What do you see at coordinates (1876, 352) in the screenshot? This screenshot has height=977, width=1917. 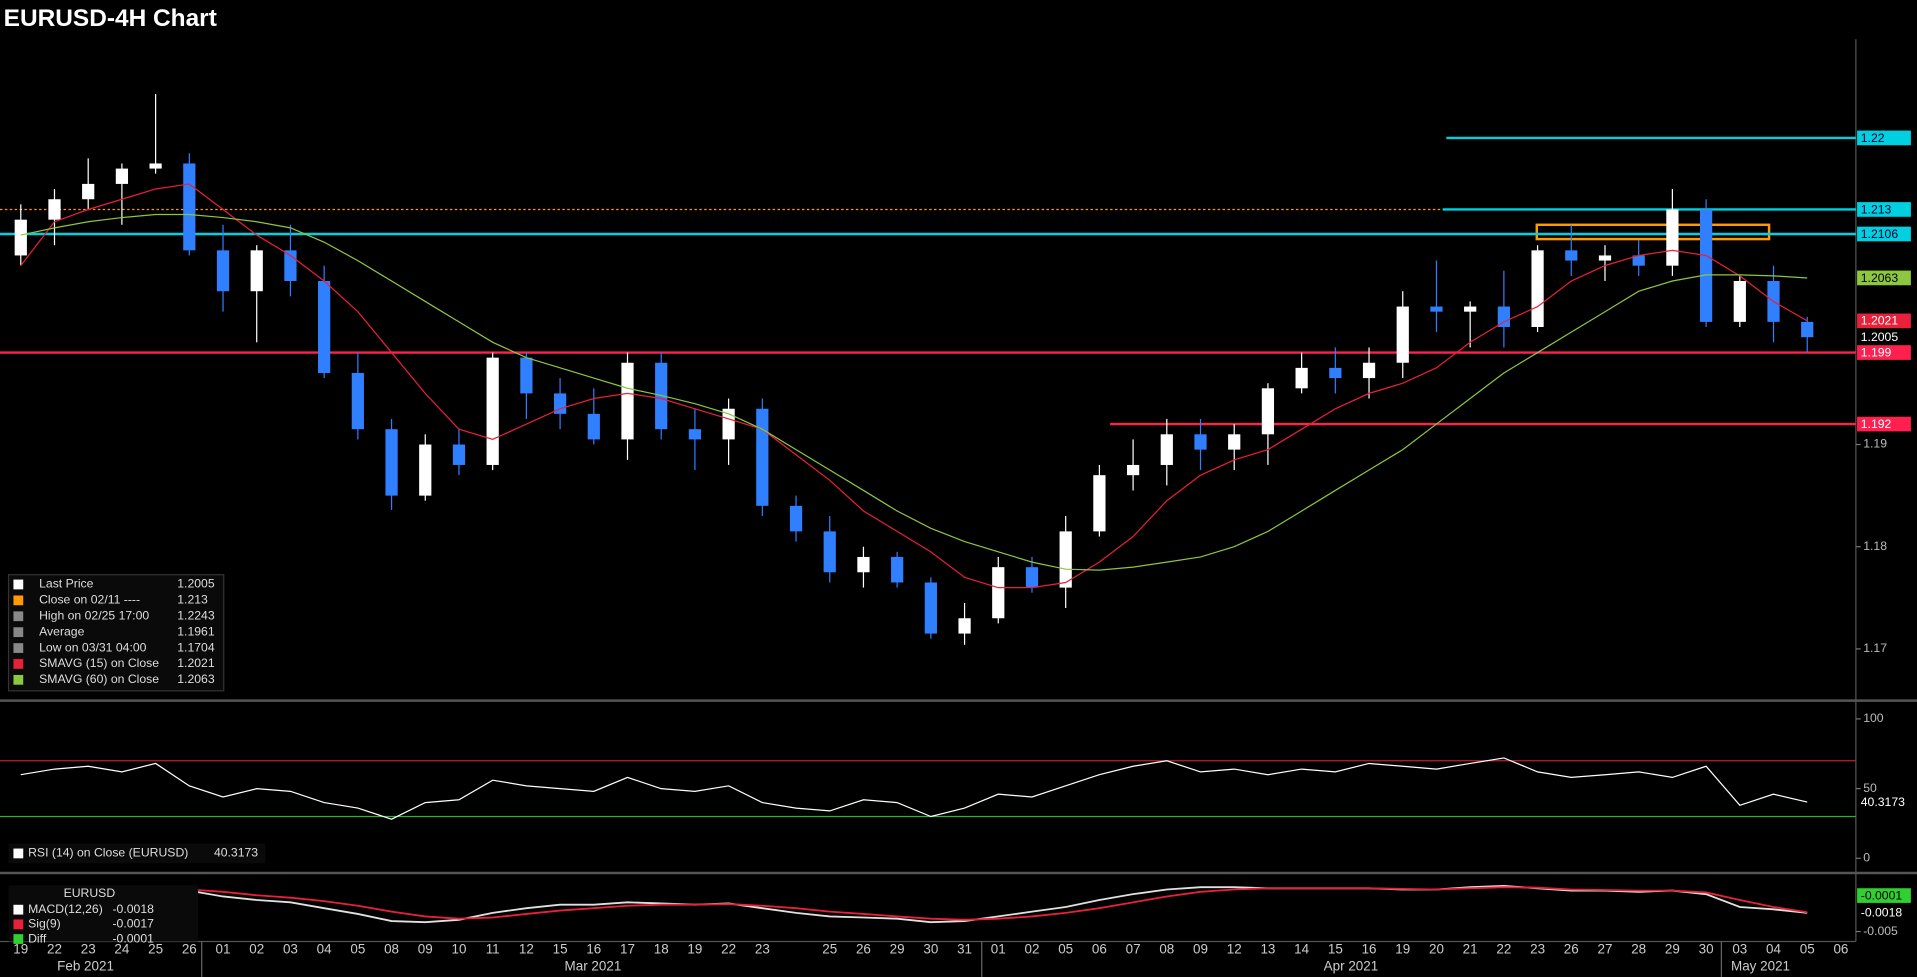 I see `price-tag-label: 1.199` at bounding box center [1876, 352].